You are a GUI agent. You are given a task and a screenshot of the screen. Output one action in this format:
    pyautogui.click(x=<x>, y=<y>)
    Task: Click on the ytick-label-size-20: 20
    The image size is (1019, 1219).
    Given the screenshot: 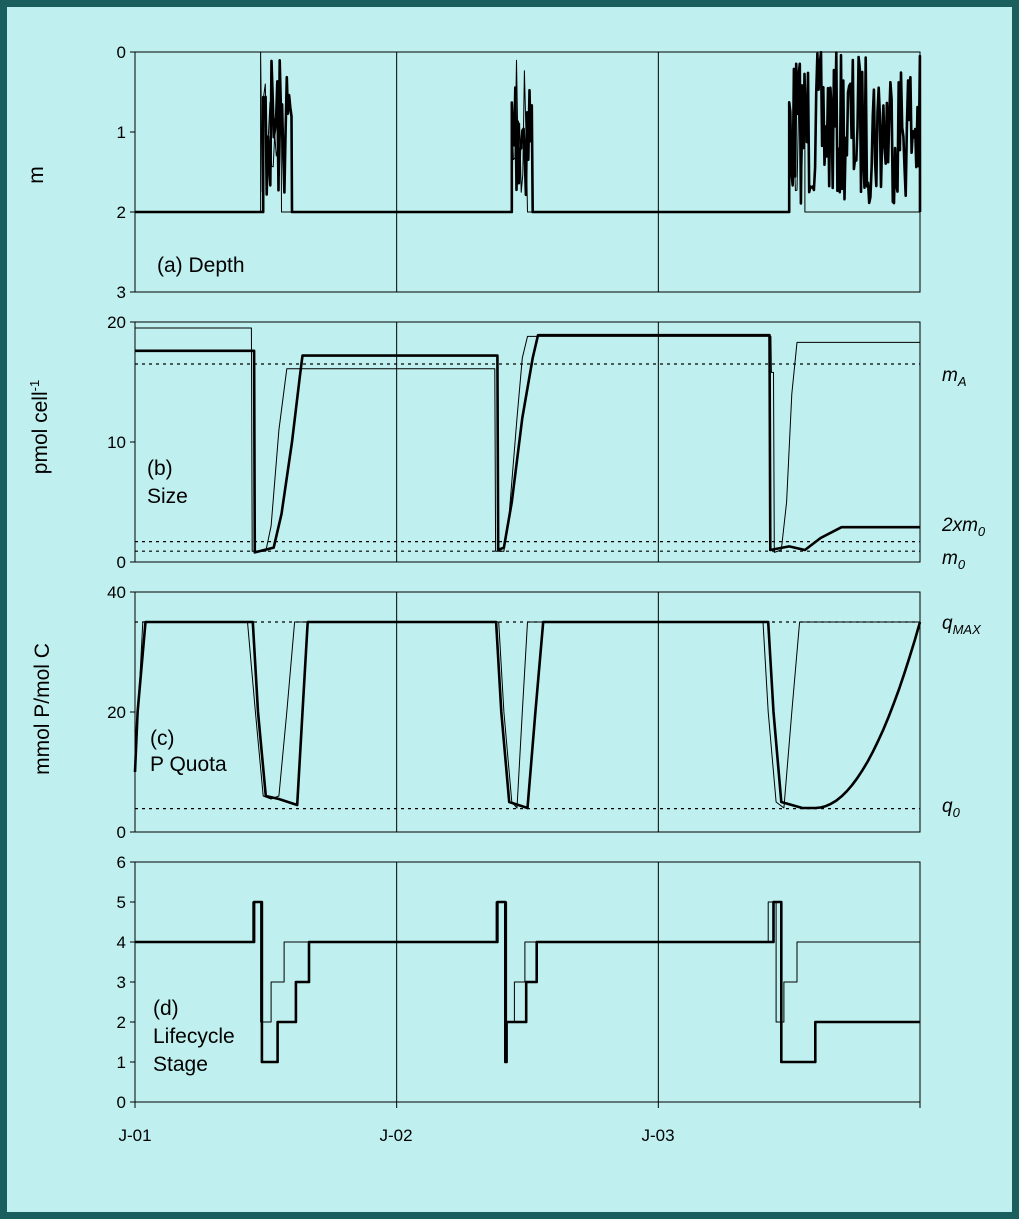 What is the action you would take?
    pyautogui.click(x=116, y=322)
    